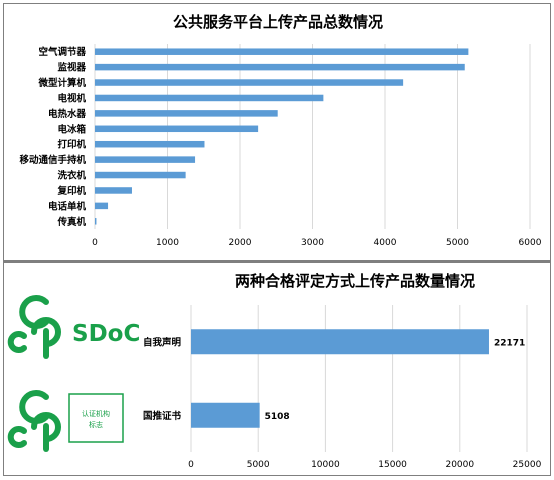 The height and width of the screenshot is (480, 554). Describe the element at coordinates (530, 243) in the screenshot. I see `x-tick-label: 6000` at that location.